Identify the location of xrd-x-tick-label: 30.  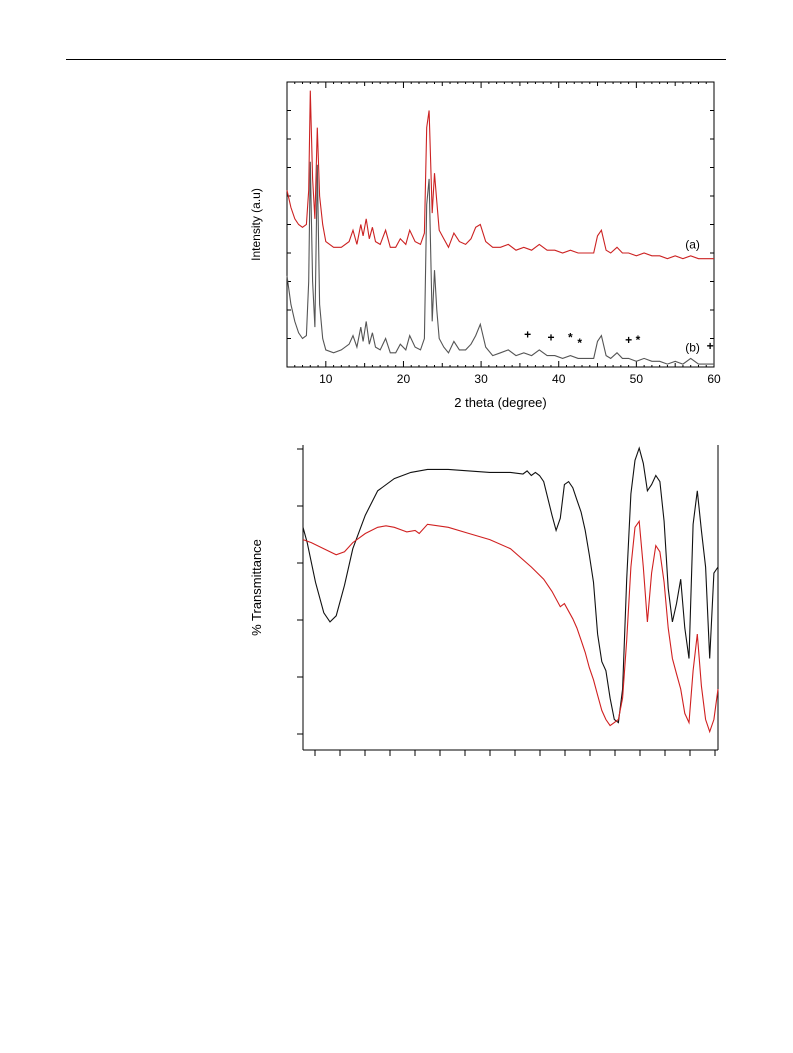
(481, 379).